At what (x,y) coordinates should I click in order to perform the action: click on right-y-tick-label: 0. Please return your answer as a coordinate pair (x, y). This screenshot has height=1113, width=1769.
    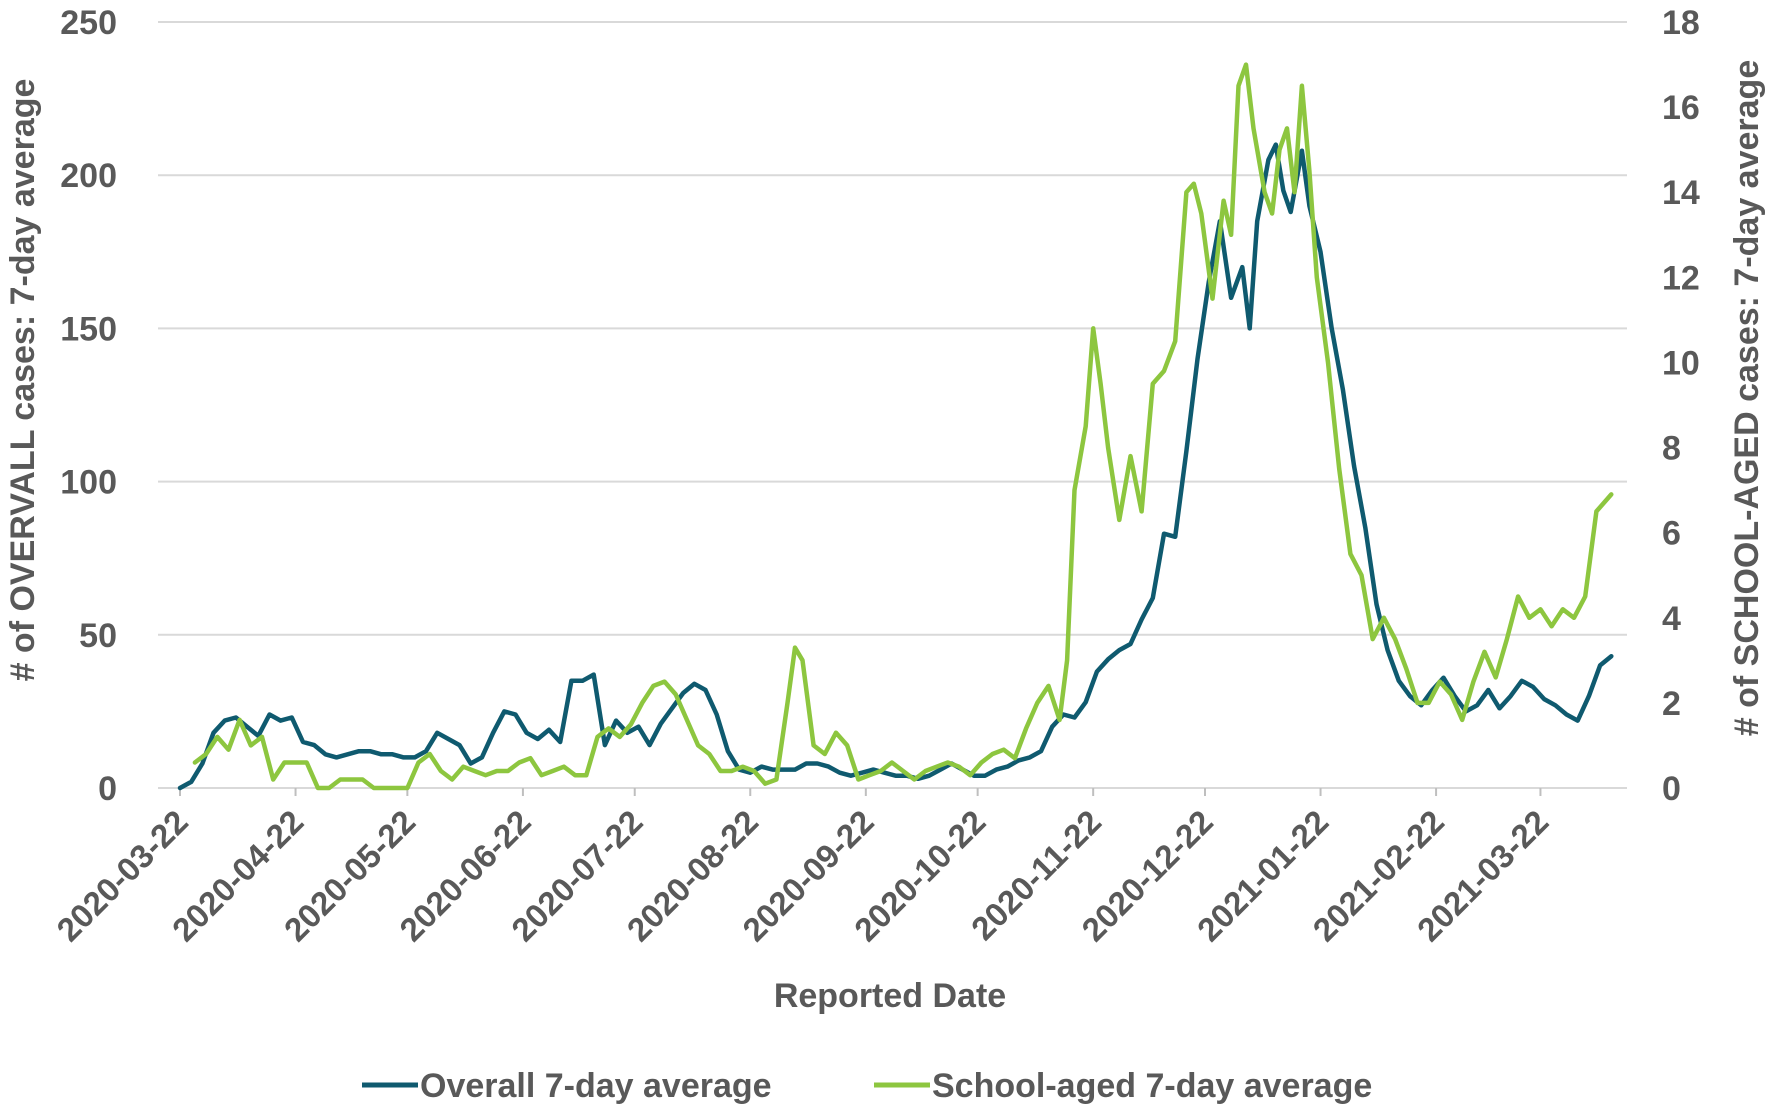
    Looking at the image, I should click on (1671, 789).